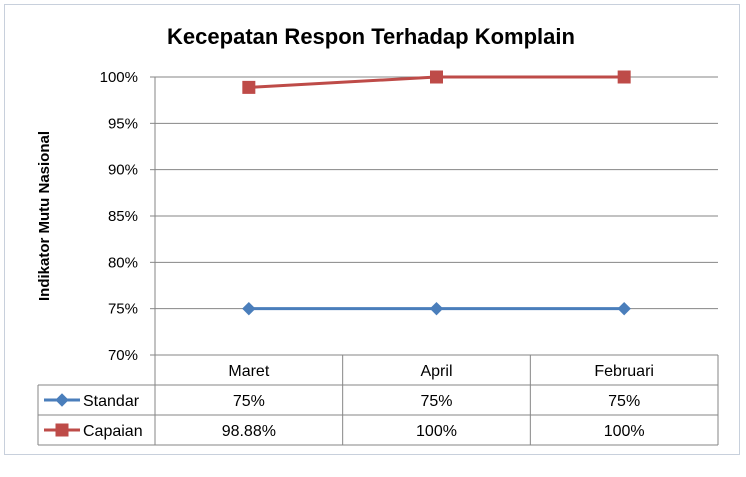 Image resolution: width=746 pixels, height=477 pixels. Describe the element at coordinates (249, 431) in the screenshot. I see `table-cell-value: 98.88%` at that location.